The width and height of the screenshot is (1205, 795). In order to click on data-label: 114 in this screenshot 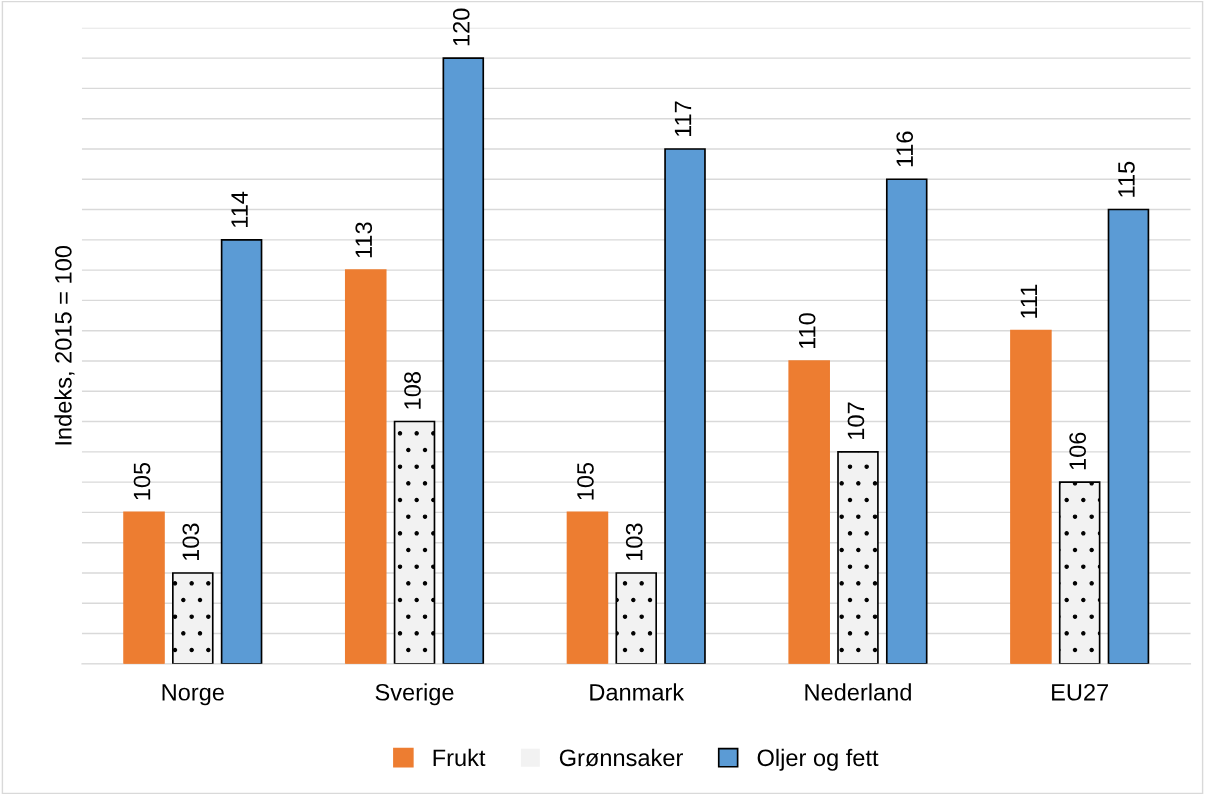, I will do `click(239, 209)`.